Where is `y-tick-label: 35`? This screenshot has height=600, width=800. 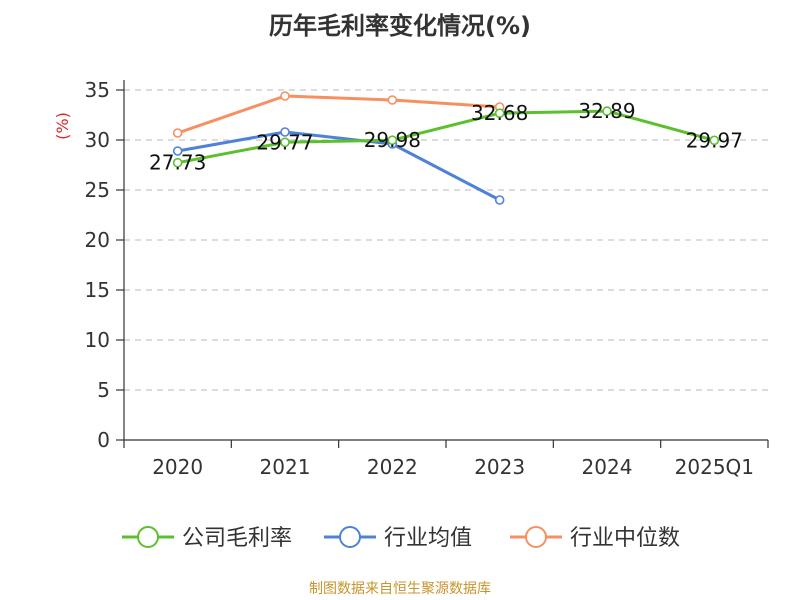 y-tick-label: 35 is located at coordinates (97, 90).